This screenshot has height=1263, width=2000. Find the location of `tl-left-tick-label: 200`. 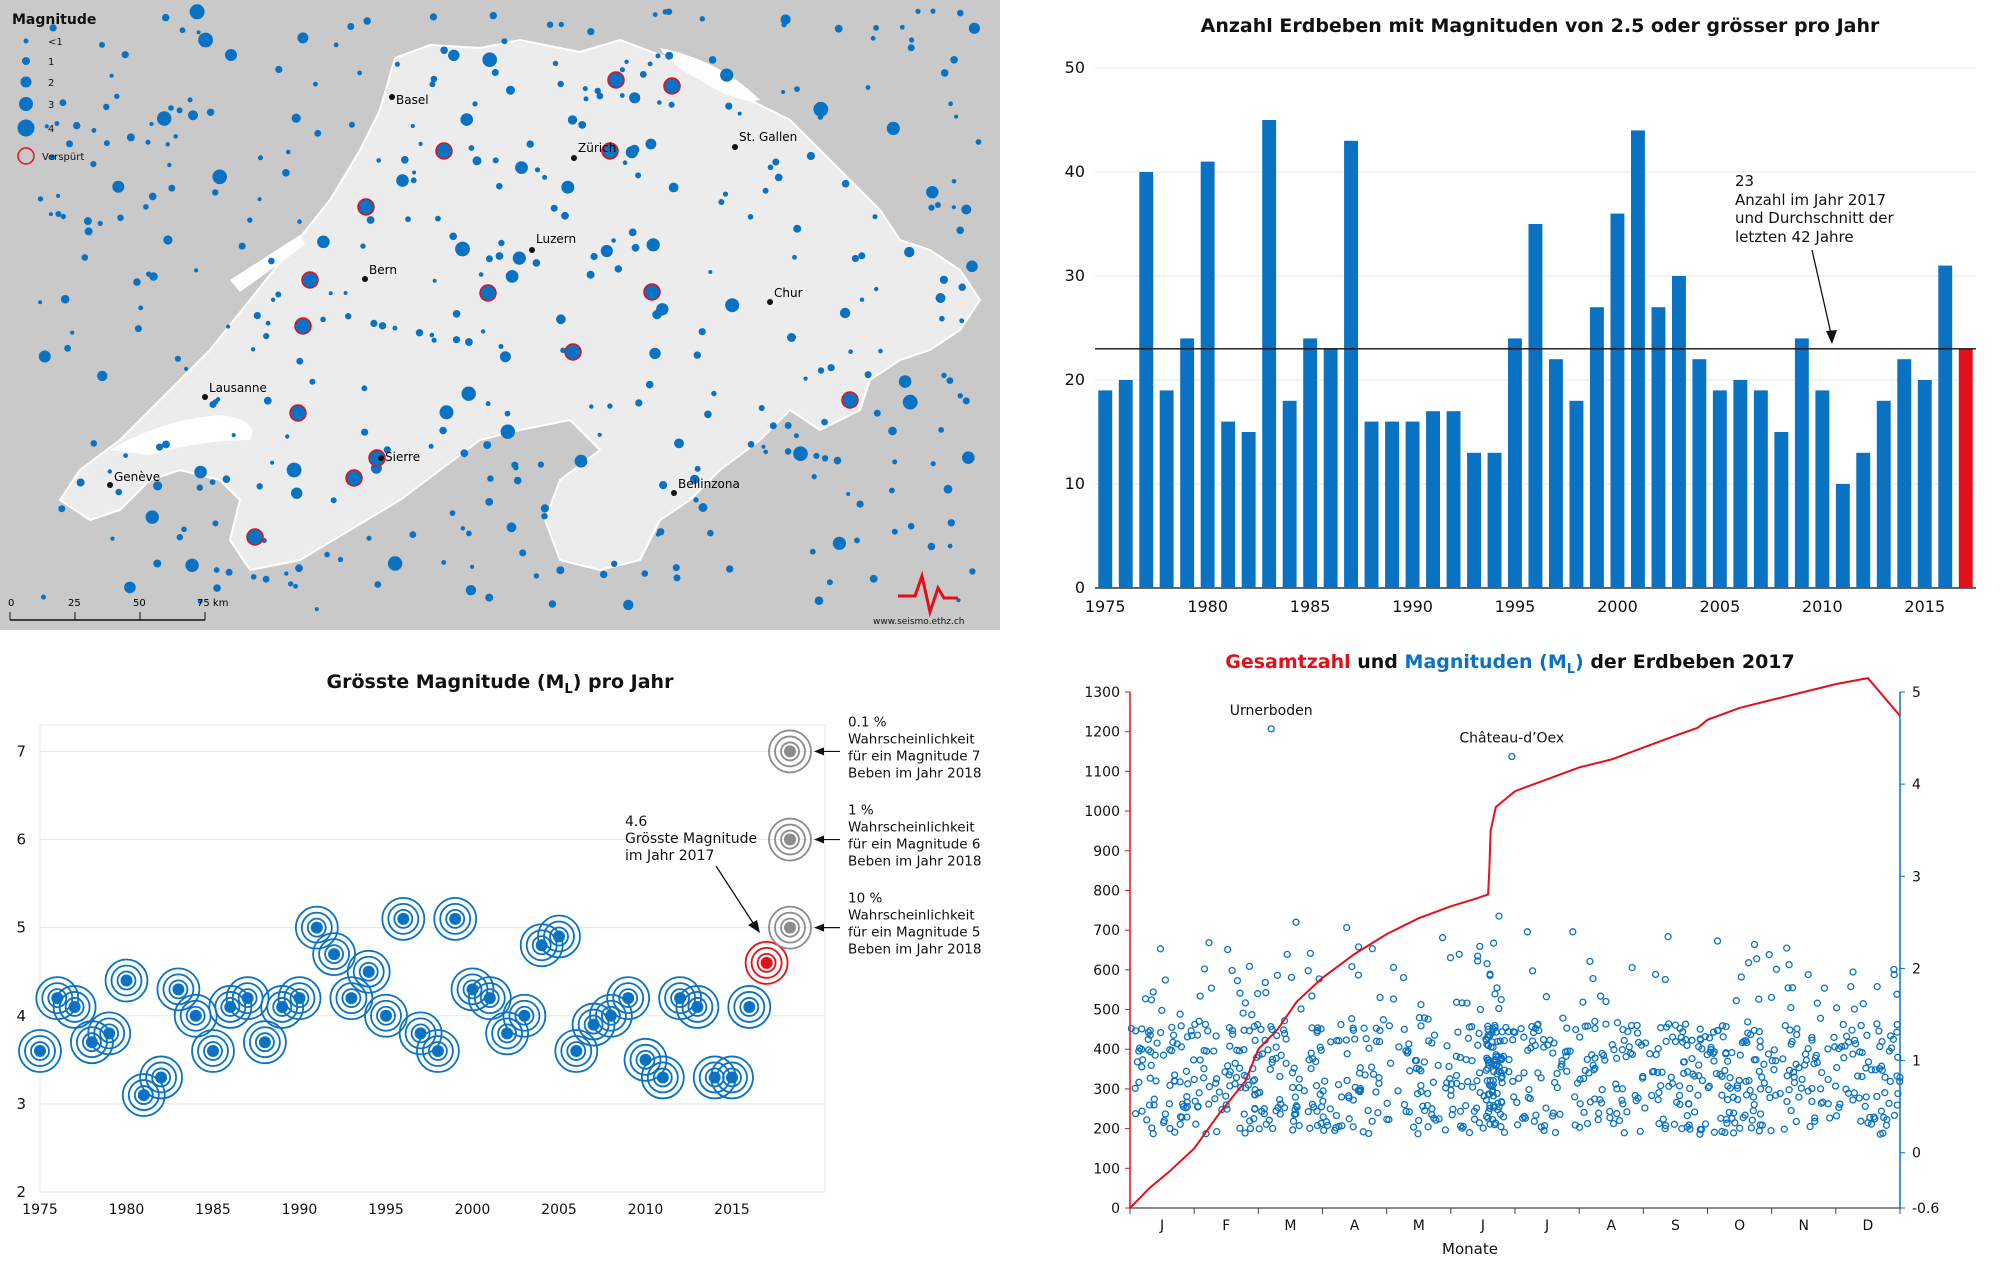

tl-left-tick-label: 200 is located at coordinates (1106, 1130).